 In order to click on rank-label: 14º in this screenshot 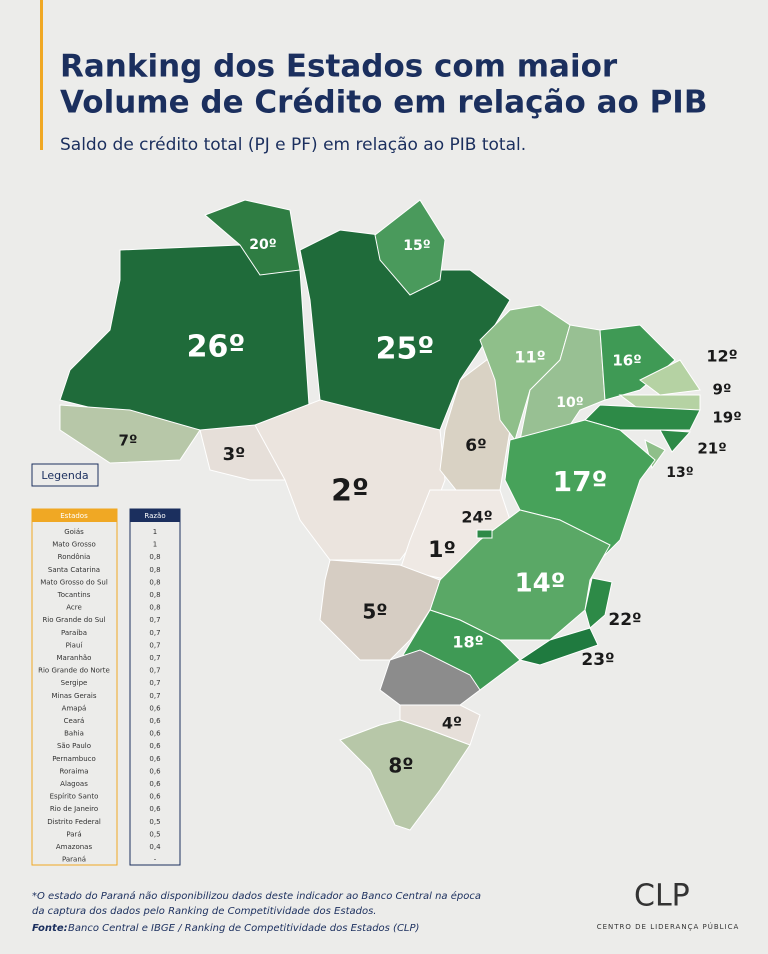, I will do `click(540, 584)`.